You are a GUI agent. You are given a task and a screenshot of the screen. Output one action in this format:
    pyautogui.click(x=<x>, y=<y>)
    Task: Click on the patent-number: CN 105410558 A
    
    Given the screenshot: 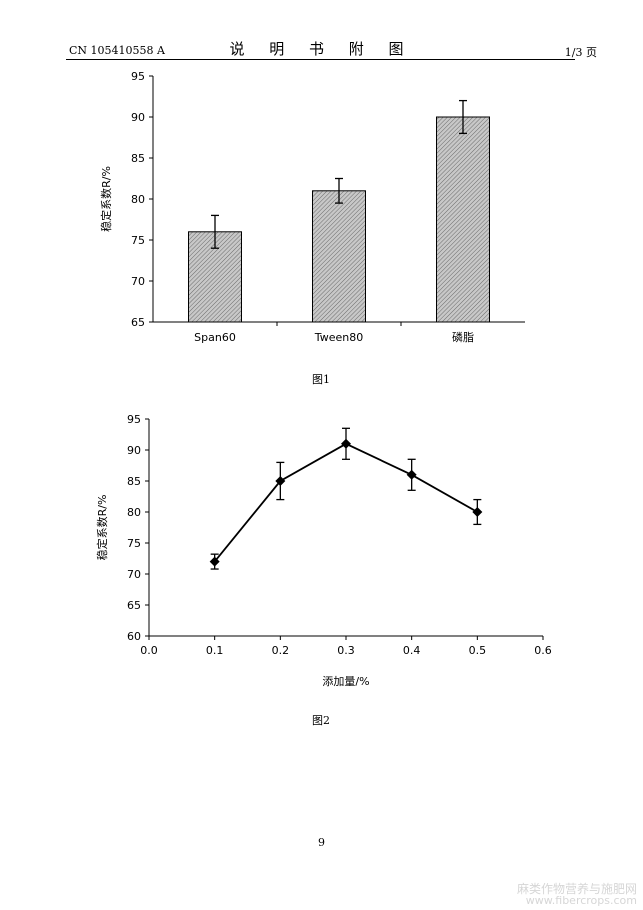 What is the action you would take?
    pyautogui.click(x=117, y=50)
    